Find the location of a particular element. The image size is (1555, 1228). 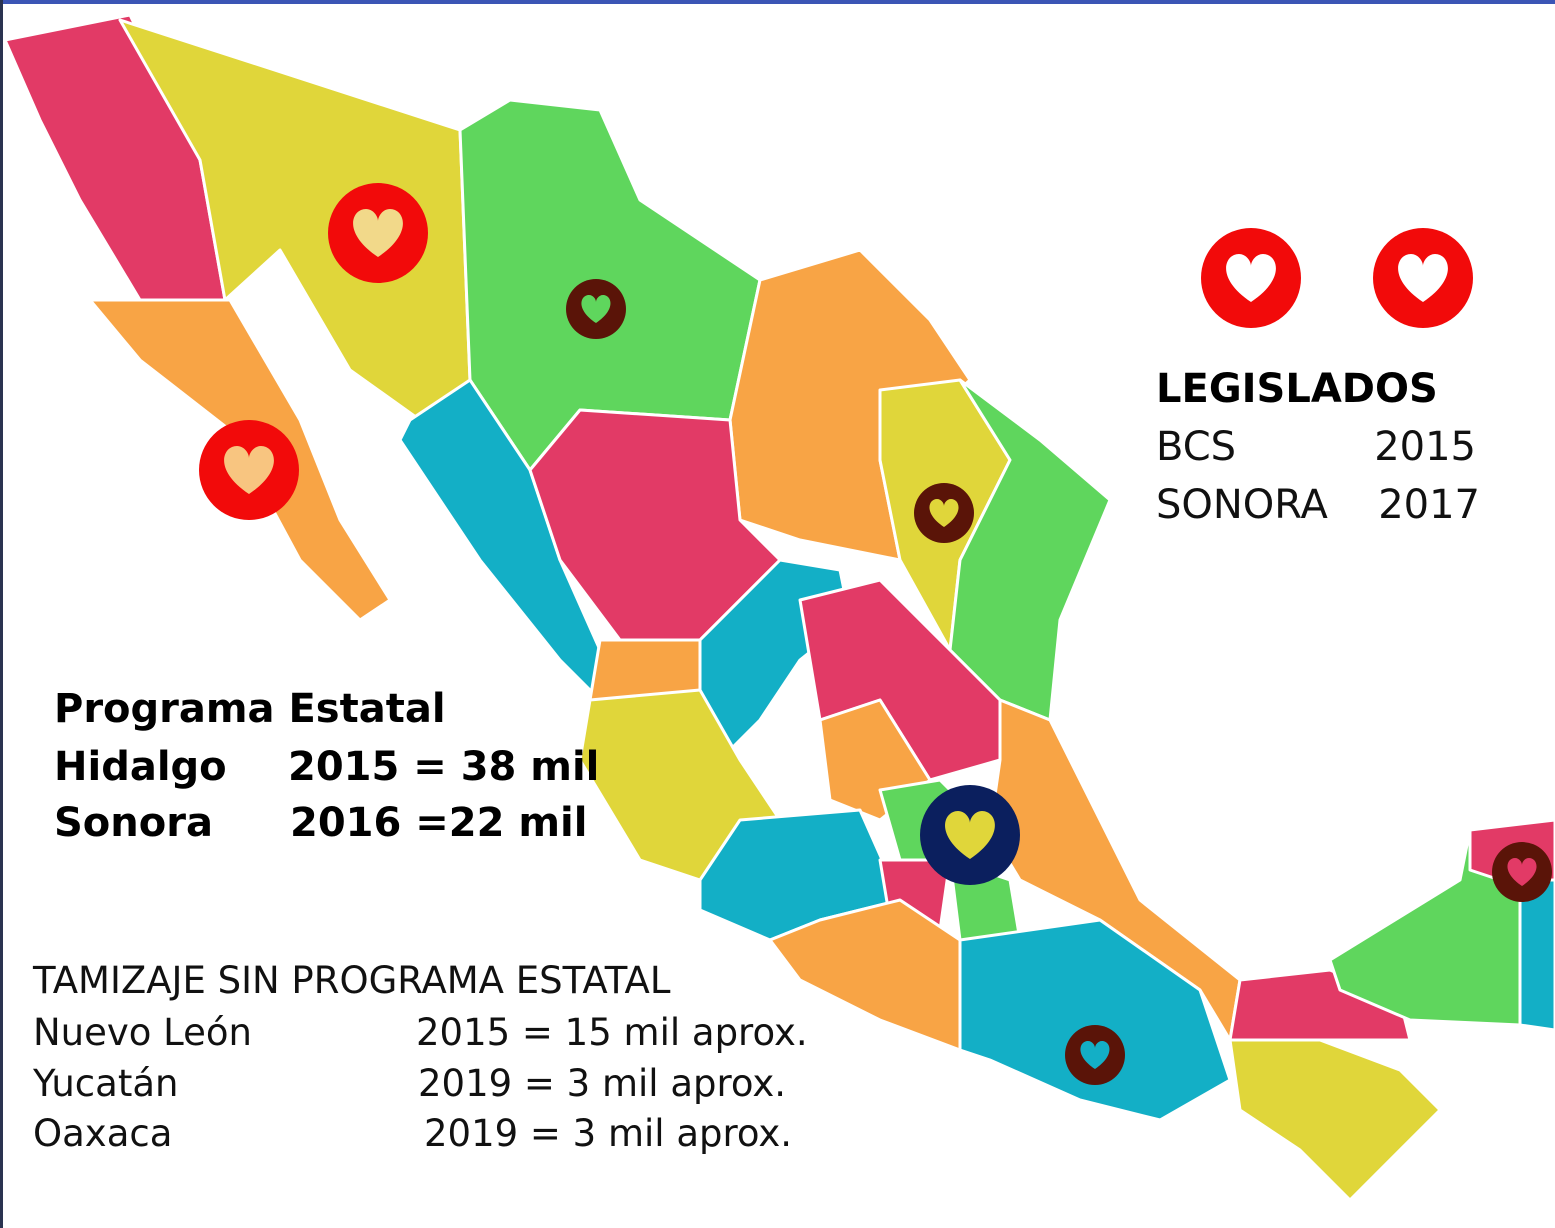

year: 2015 is located at coordinates (1425, 447).